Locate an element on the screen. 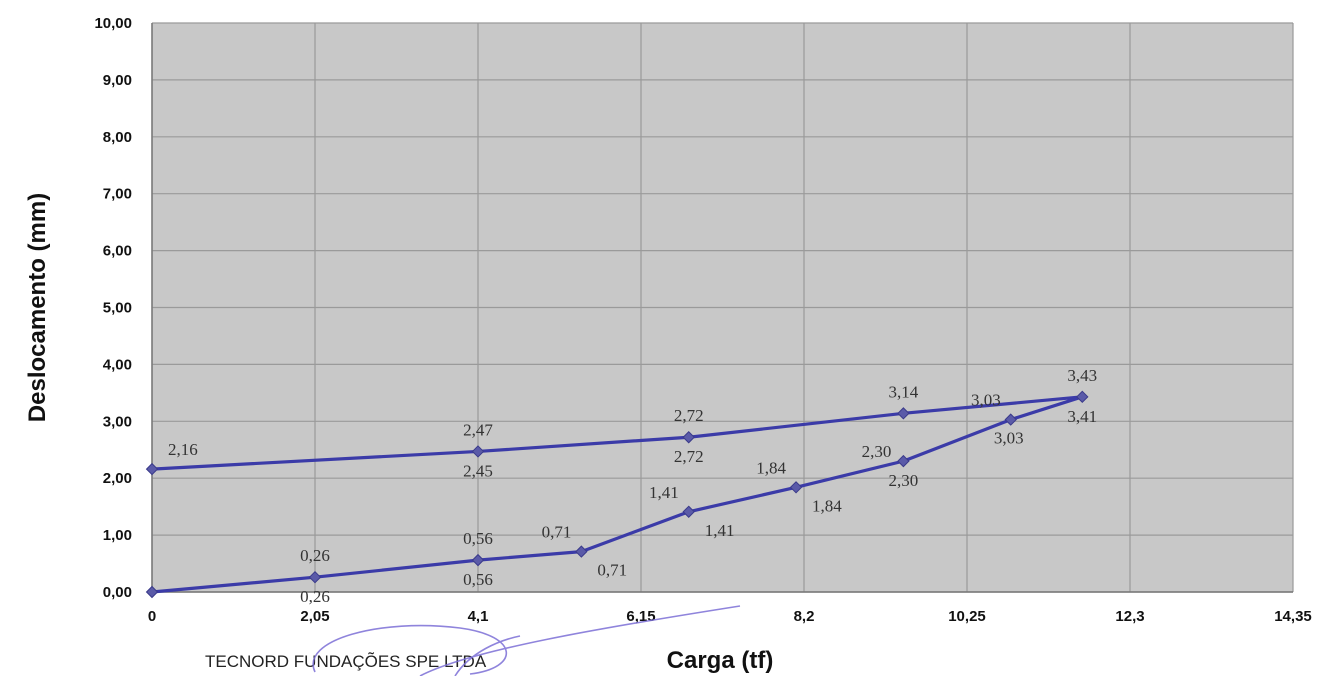  x-tick-label: 14,35 is located at coordinates (1293, 616).